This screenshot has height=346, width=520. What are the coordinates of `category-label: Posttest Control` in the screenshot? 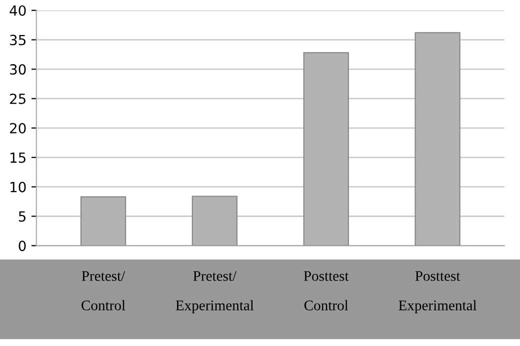 It's located at (326, 290).